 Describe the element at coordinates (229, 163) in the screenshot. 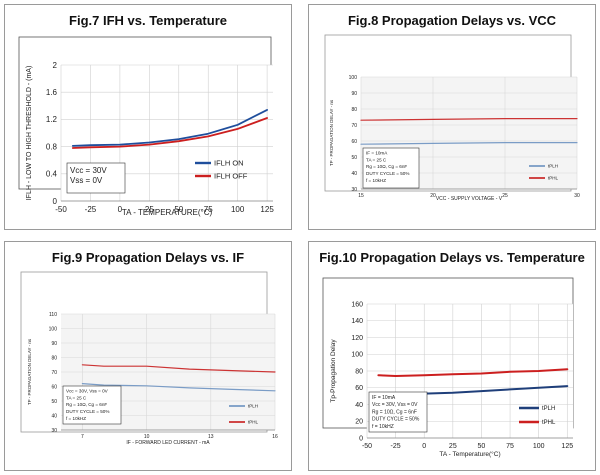

I see `legend-label: IFLH ON` at that location.